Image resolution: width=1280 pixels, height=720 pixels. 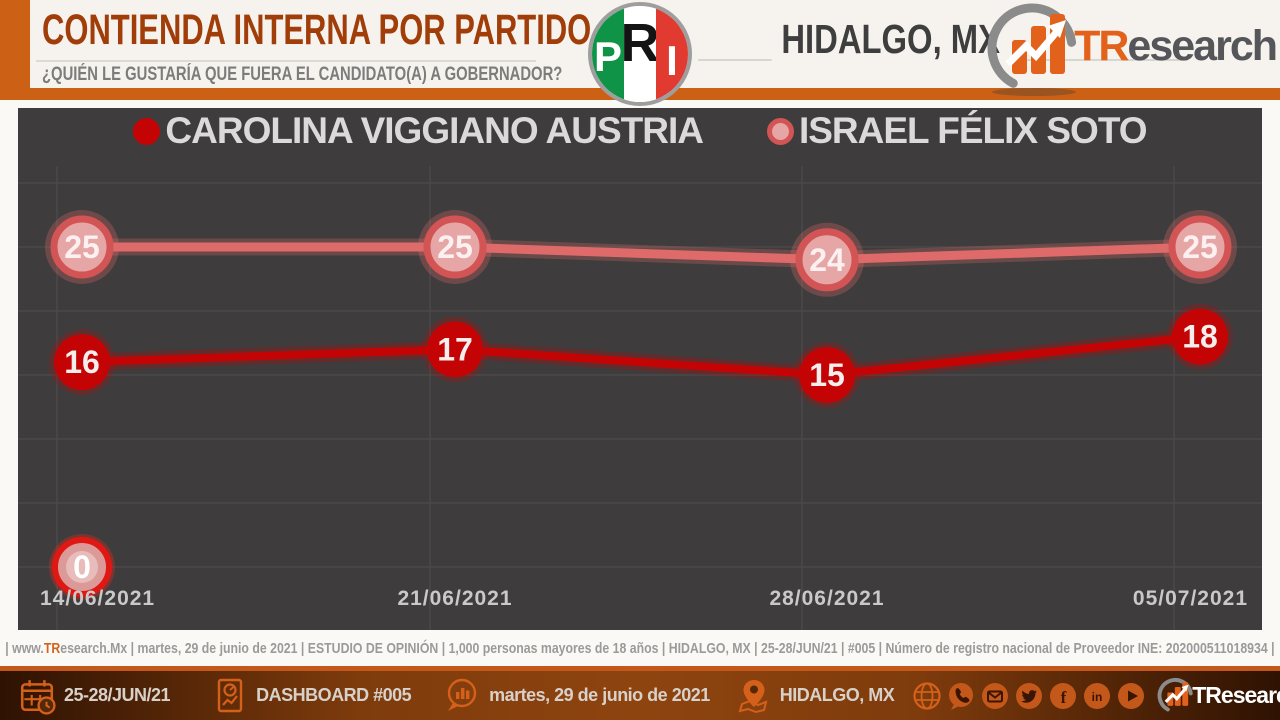 I want to click on svg-text: 18, so click(x=1200, y=337).